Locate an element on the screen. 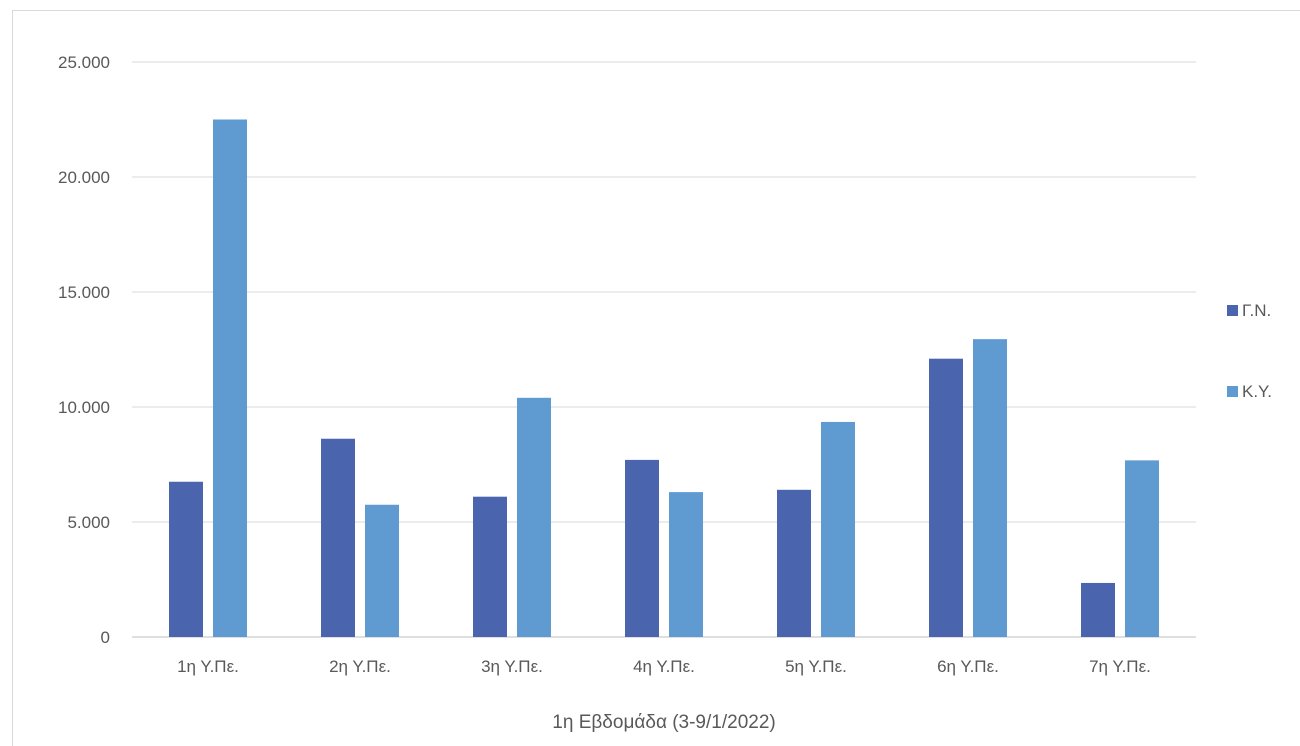  x-tick-label: 4η Υ.Πε. is located at coordinates (664, 666).